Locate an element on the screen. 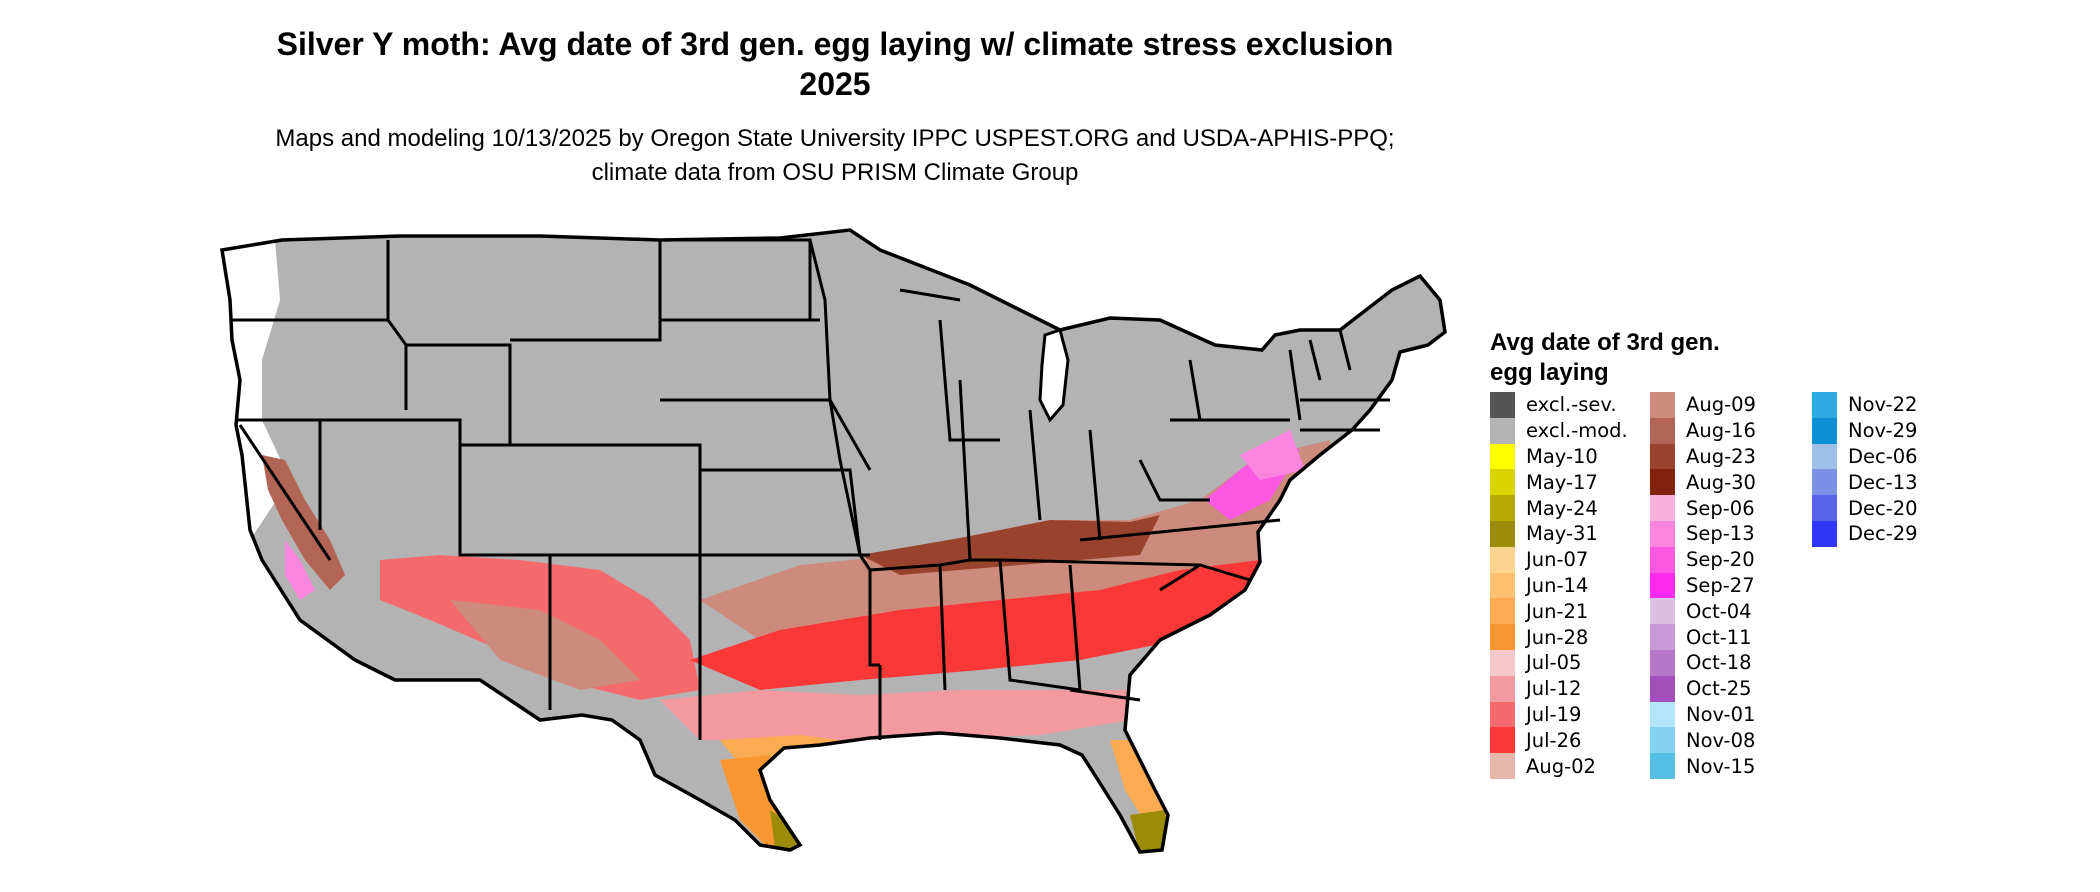 The image size is (2100, 892). legend-label: Jun-07 is located at coordinates (1557, 560).